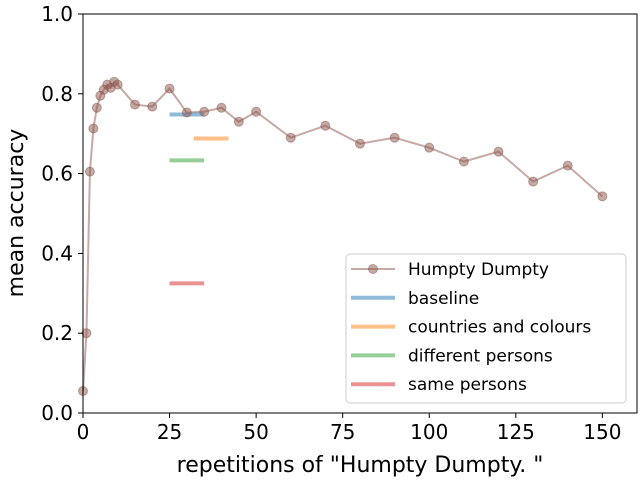 The image size is (640, 480). I want to click on x-tick-label: 100, so click(429, 432).